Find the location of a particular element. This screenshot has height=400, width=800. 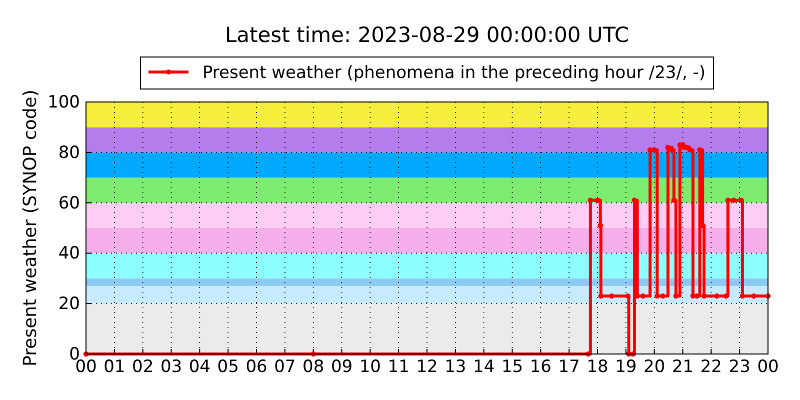

y-tick-label: 40 is located at coordinates (69, 254).